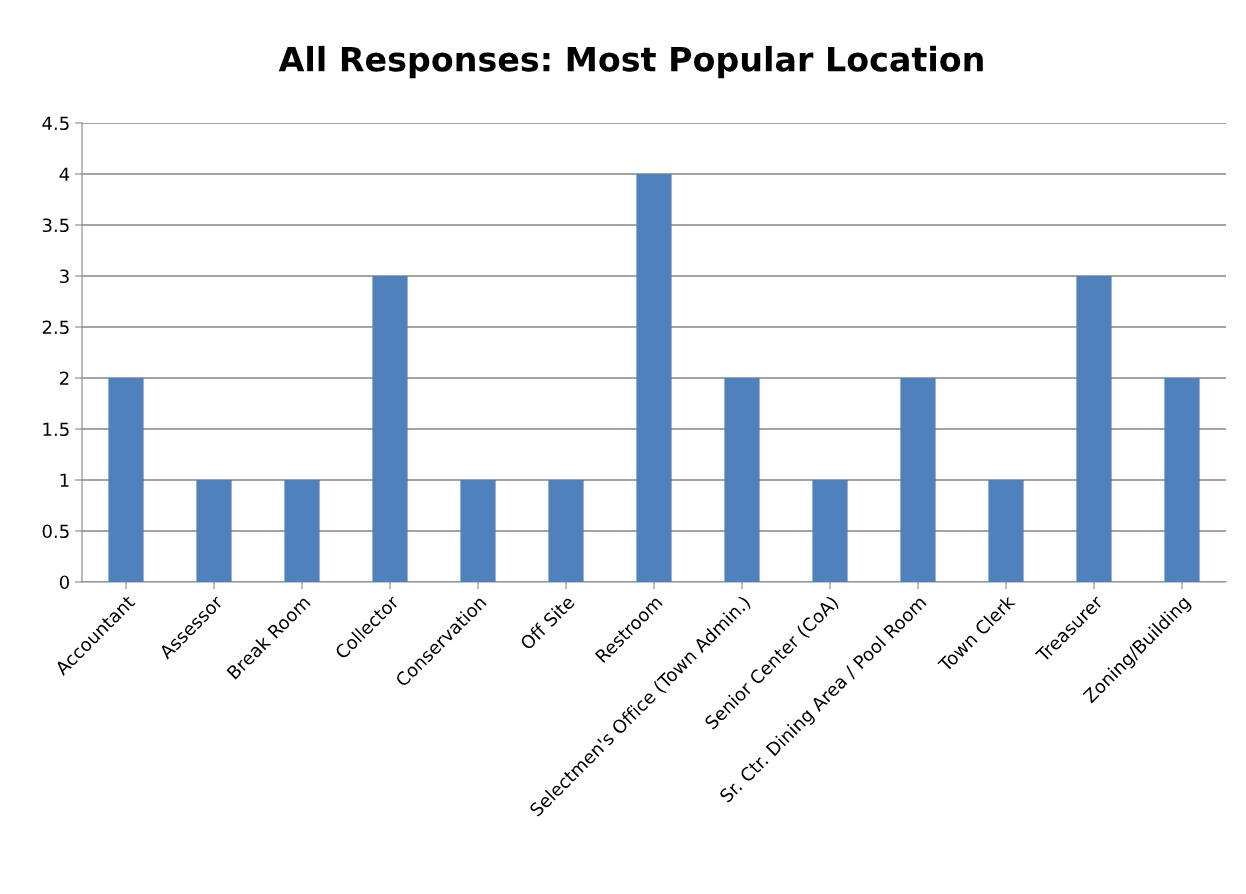 This screenshot has height=894, width=1246. What do you see at coordinates (64, 480) in the screenshot?
I see `y-tick-label: 1` at bounding box center [64, 480].